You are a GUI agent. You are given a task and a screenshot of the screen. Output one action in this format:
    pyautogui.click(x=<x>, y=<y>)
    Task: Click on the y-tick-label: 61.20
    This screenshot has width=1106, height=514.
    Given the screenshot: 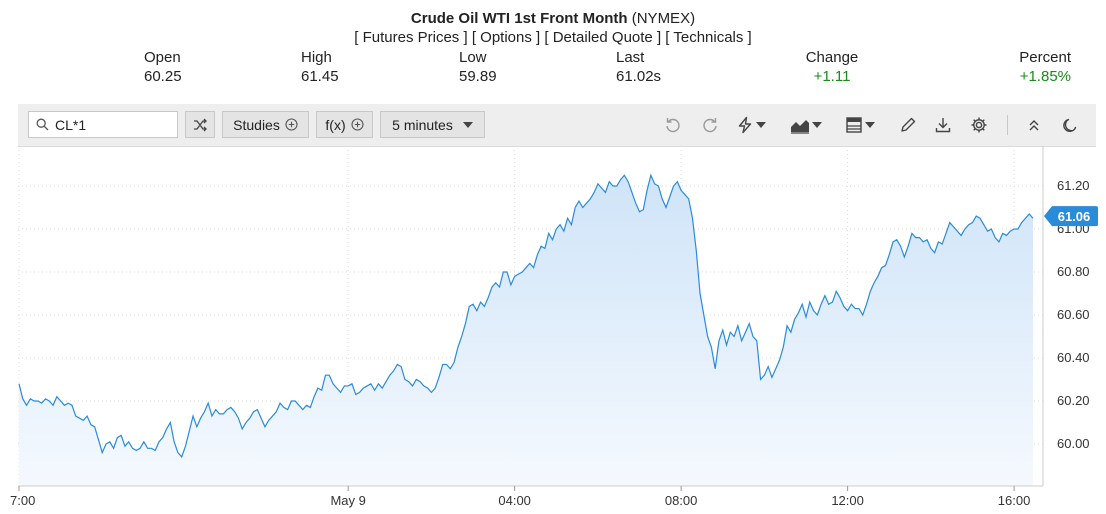 What is the action you would take?
    pyautogui.click(x=1073, y=185)
    